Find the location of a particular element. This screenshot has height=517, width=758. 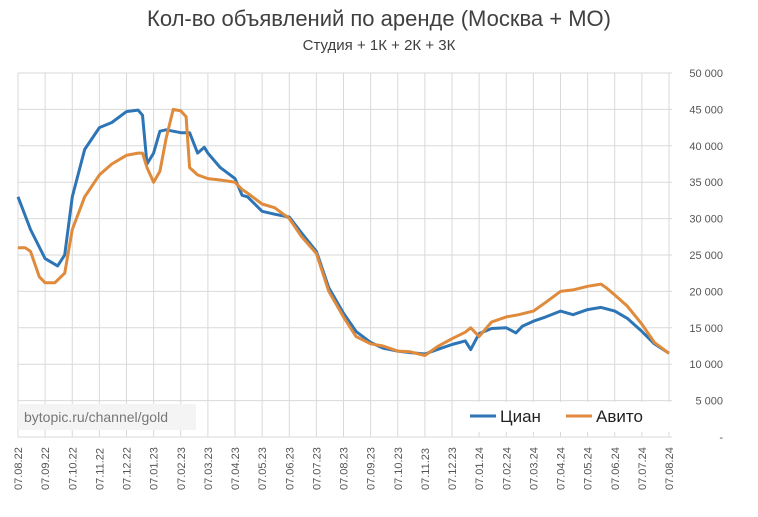

x-tick-label: 07.08.24 is located at coordinates (670, 468).